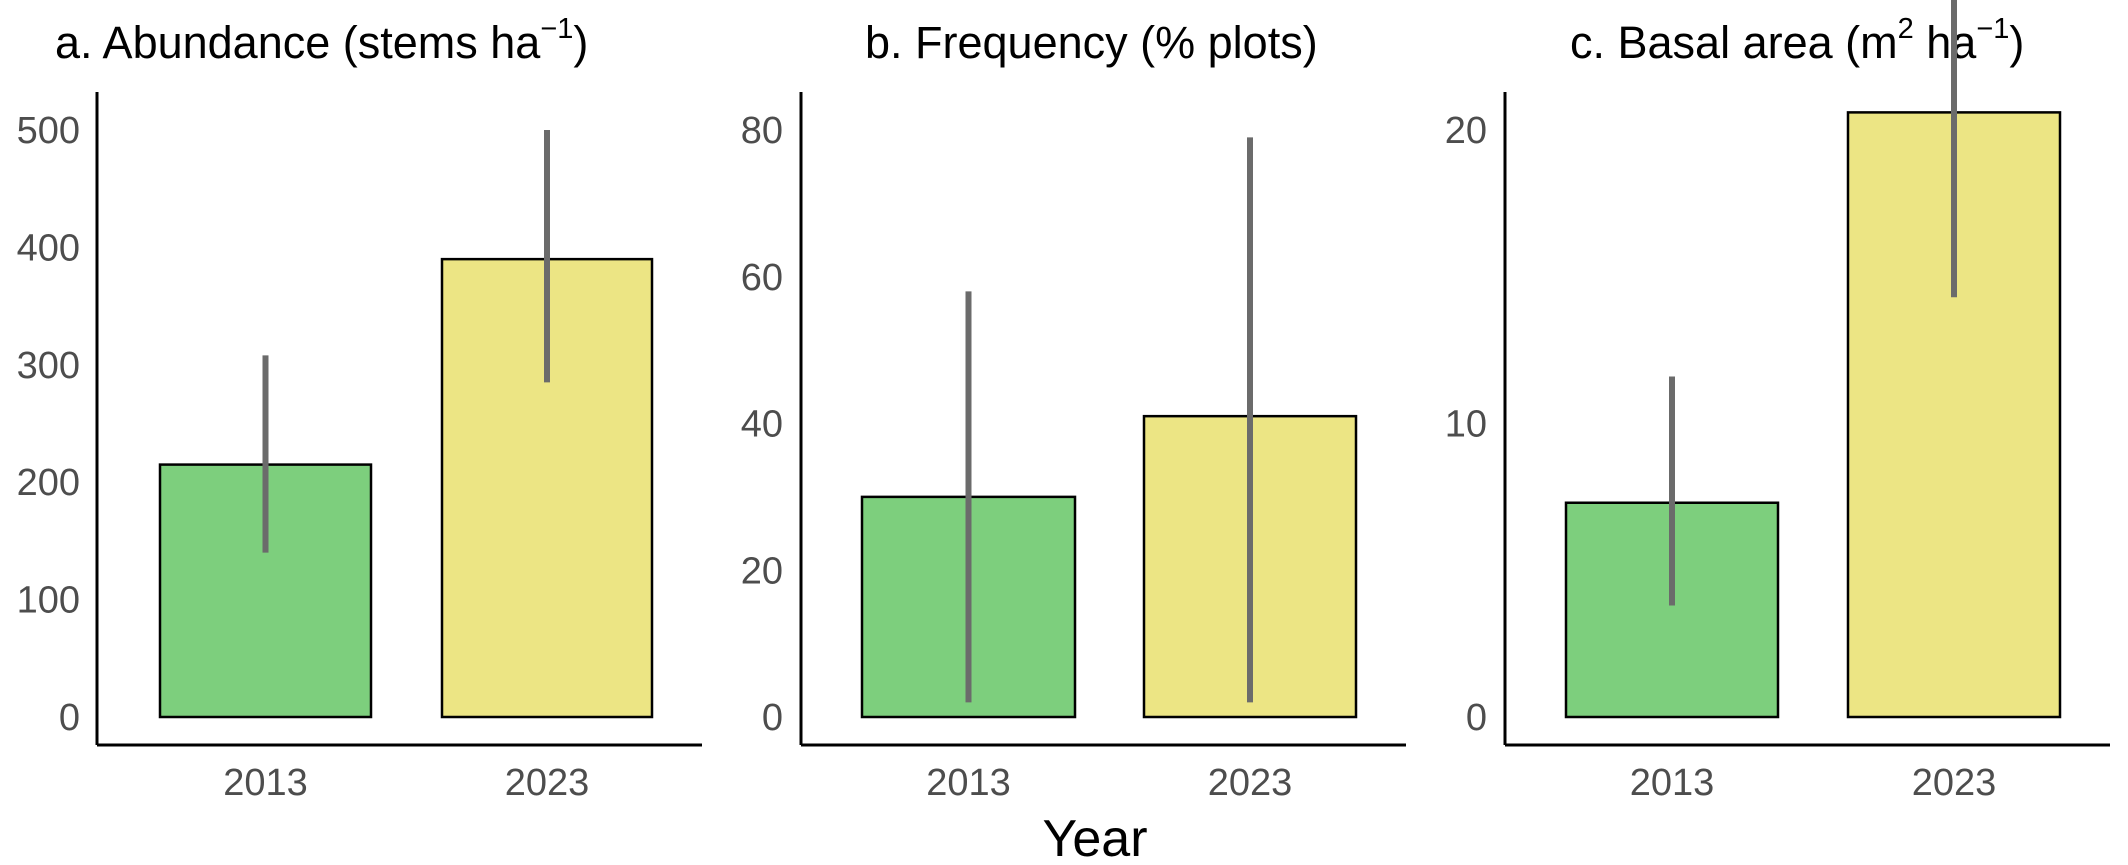 The height and width of the screenshot is (865, 2128). What do you see at coordinates (1797, 40) in the screenshot?
I see `panel-c-title: c. Basal area (m2 ha−1)` at bounding box center [1797, 40].